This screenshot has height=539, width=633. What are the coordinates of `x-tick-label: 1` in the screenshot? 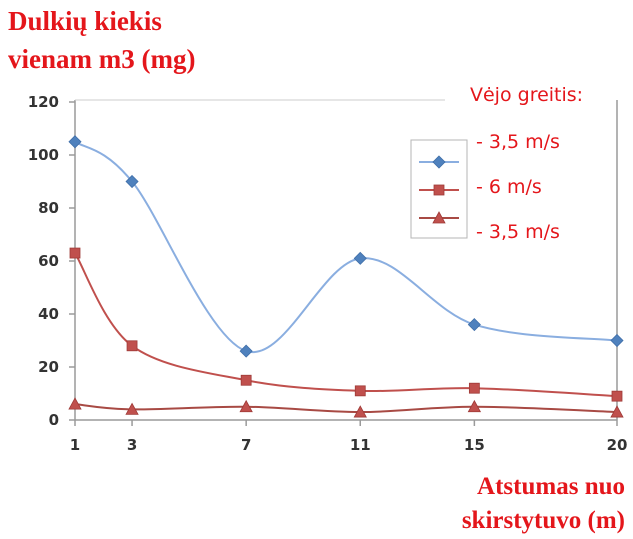 It's located at (75, 445).